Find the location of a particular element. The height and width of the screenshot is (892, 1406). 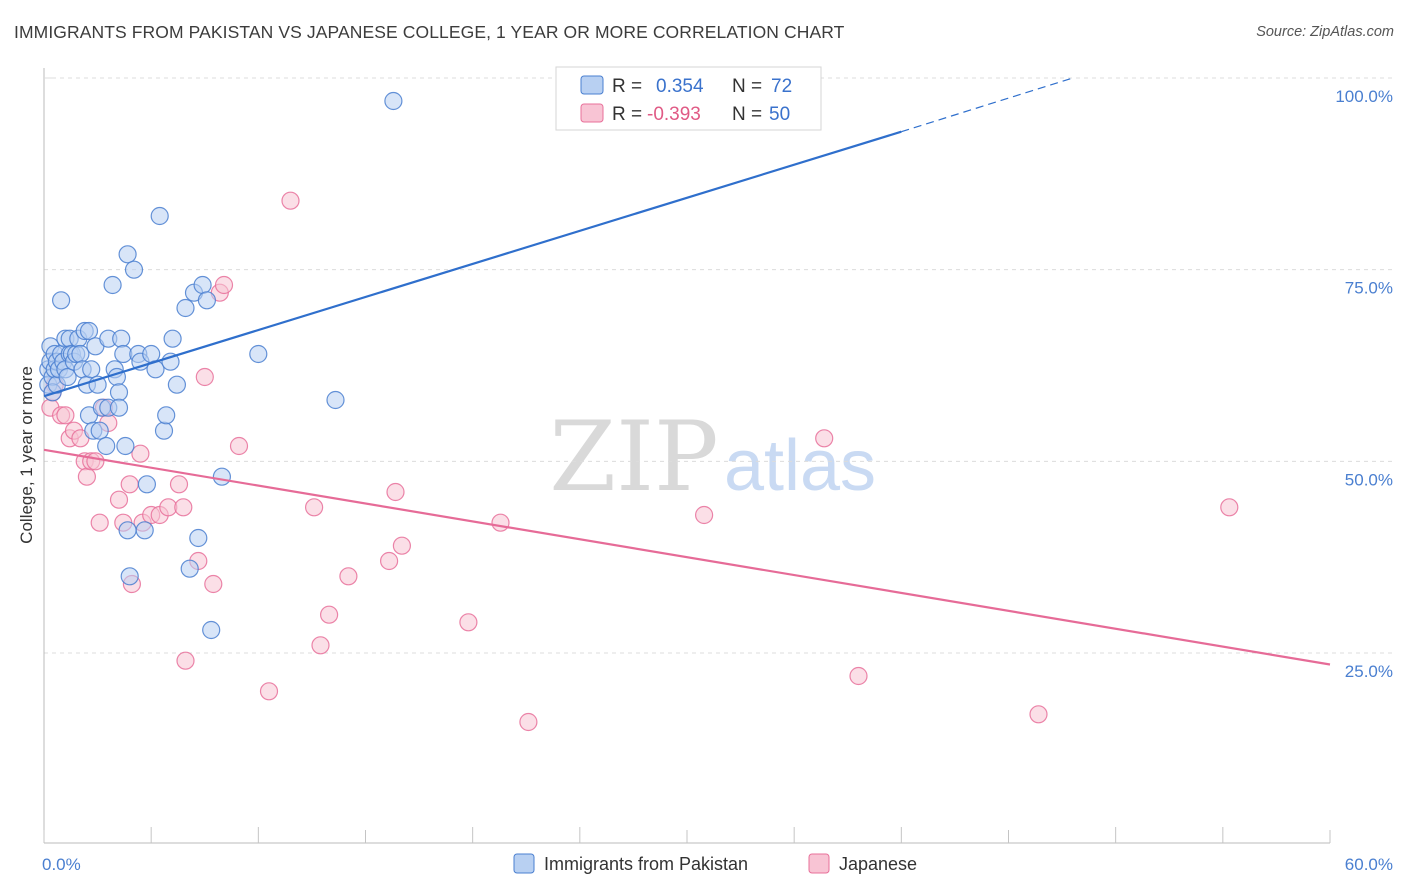

x-tick-label-1: 60.0% is located at coordinates (1369, 864).